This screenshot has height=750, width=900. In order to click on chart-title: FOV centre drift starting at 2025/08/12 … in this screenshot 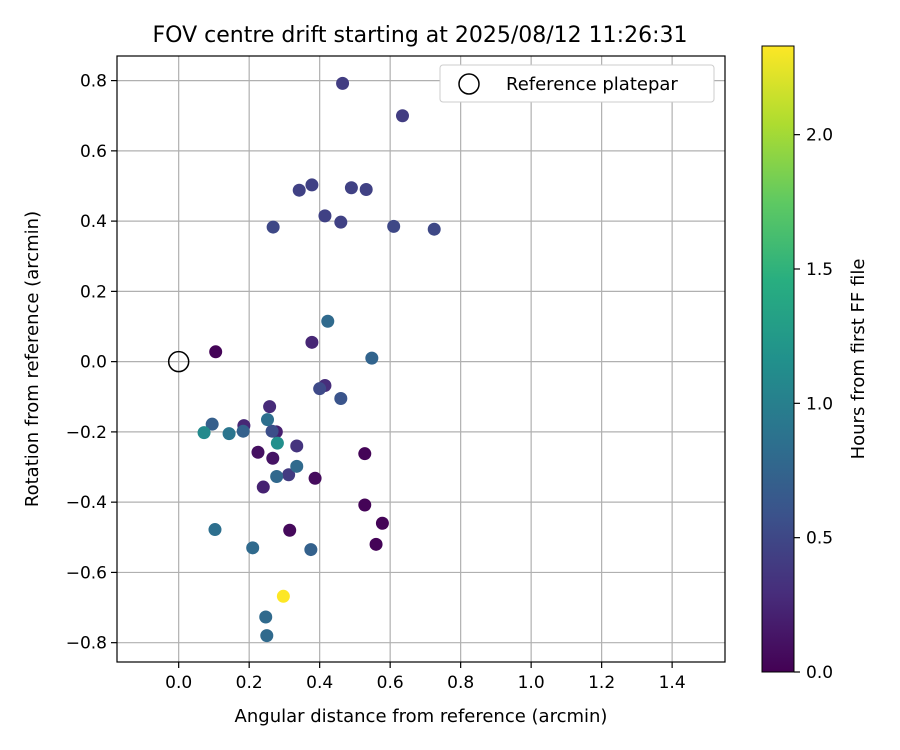, I will do `click(420, 35)`.